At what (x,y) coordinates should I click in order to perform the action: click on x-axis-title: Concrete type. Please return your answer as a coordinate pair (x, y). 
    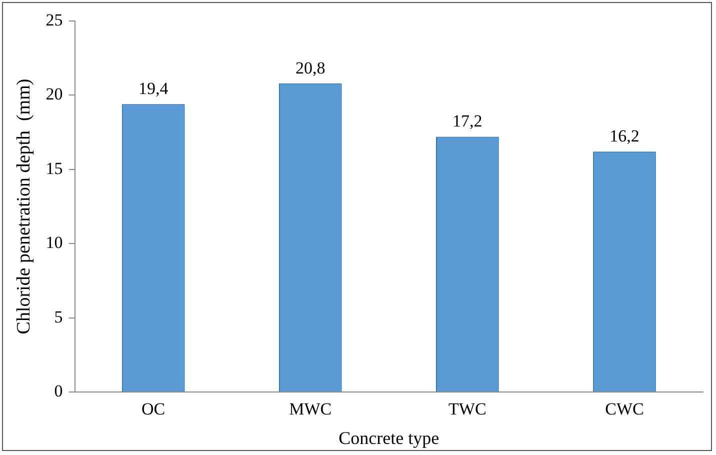
    Looking at the image, I should click on (389, 438).